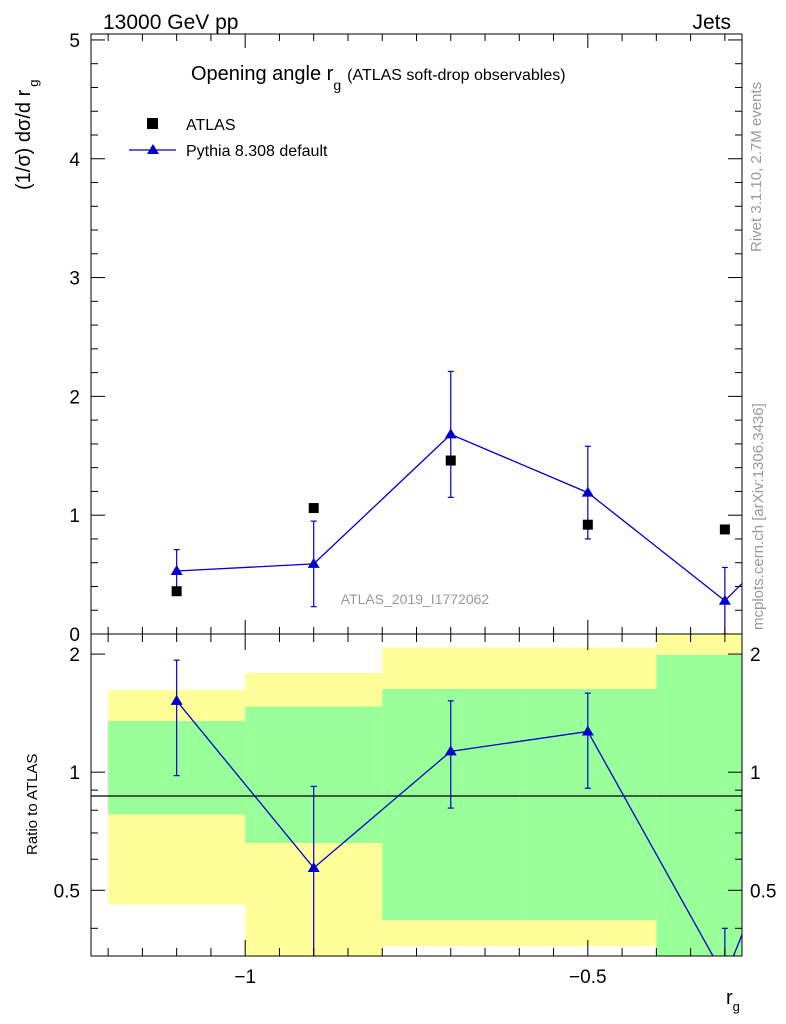 This screenshot has width=786, height=1024. Describe the element at coordinates (257, 151) in the screenshot. I see `legend-label-pythia: Pythia 8.308 default` at that location.